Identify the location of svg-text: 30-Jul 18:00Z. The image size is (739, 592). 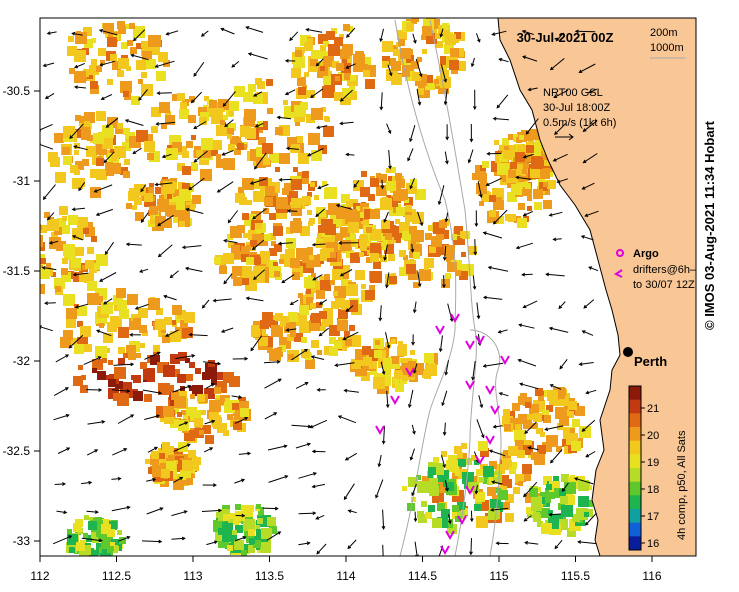
(577, 108).